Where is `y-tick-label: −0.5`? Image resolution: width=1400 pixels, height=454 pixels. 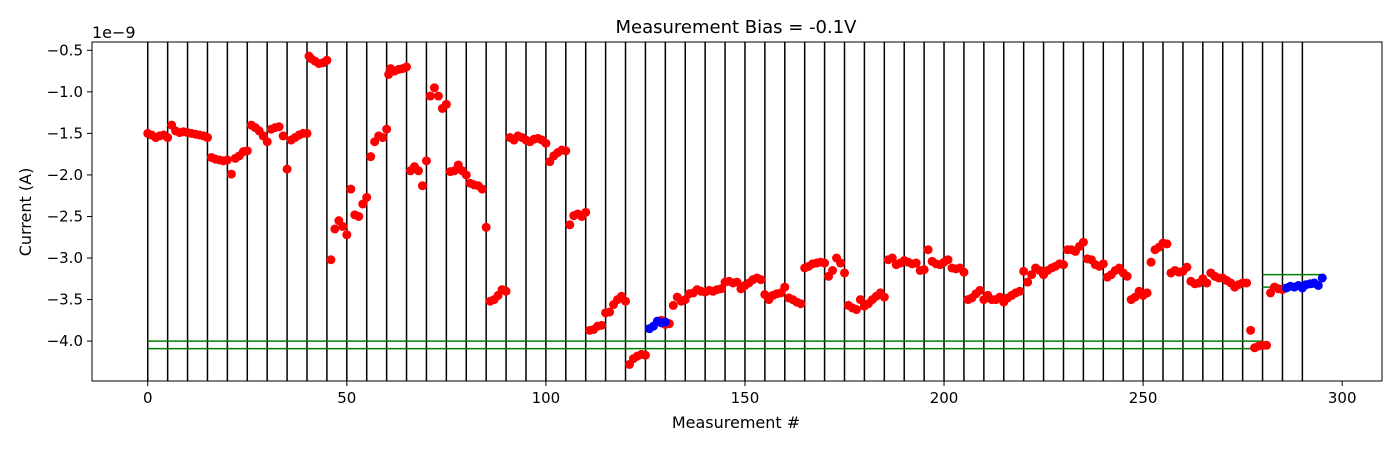 y-tick-label: −0.5 is located at coordinates (65, 50).